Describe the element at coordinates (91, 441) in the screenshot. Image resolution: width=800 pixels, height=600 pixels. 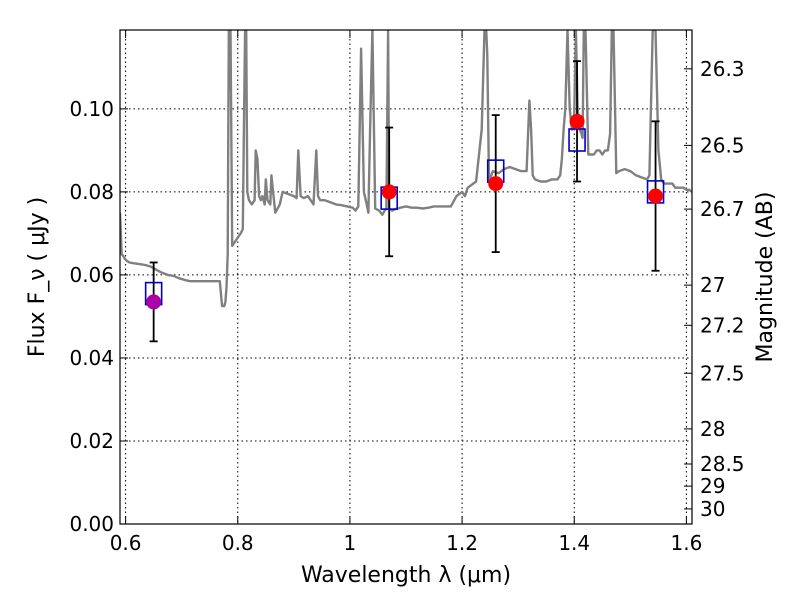
I see `y-tick-label: 0.02` at that location.